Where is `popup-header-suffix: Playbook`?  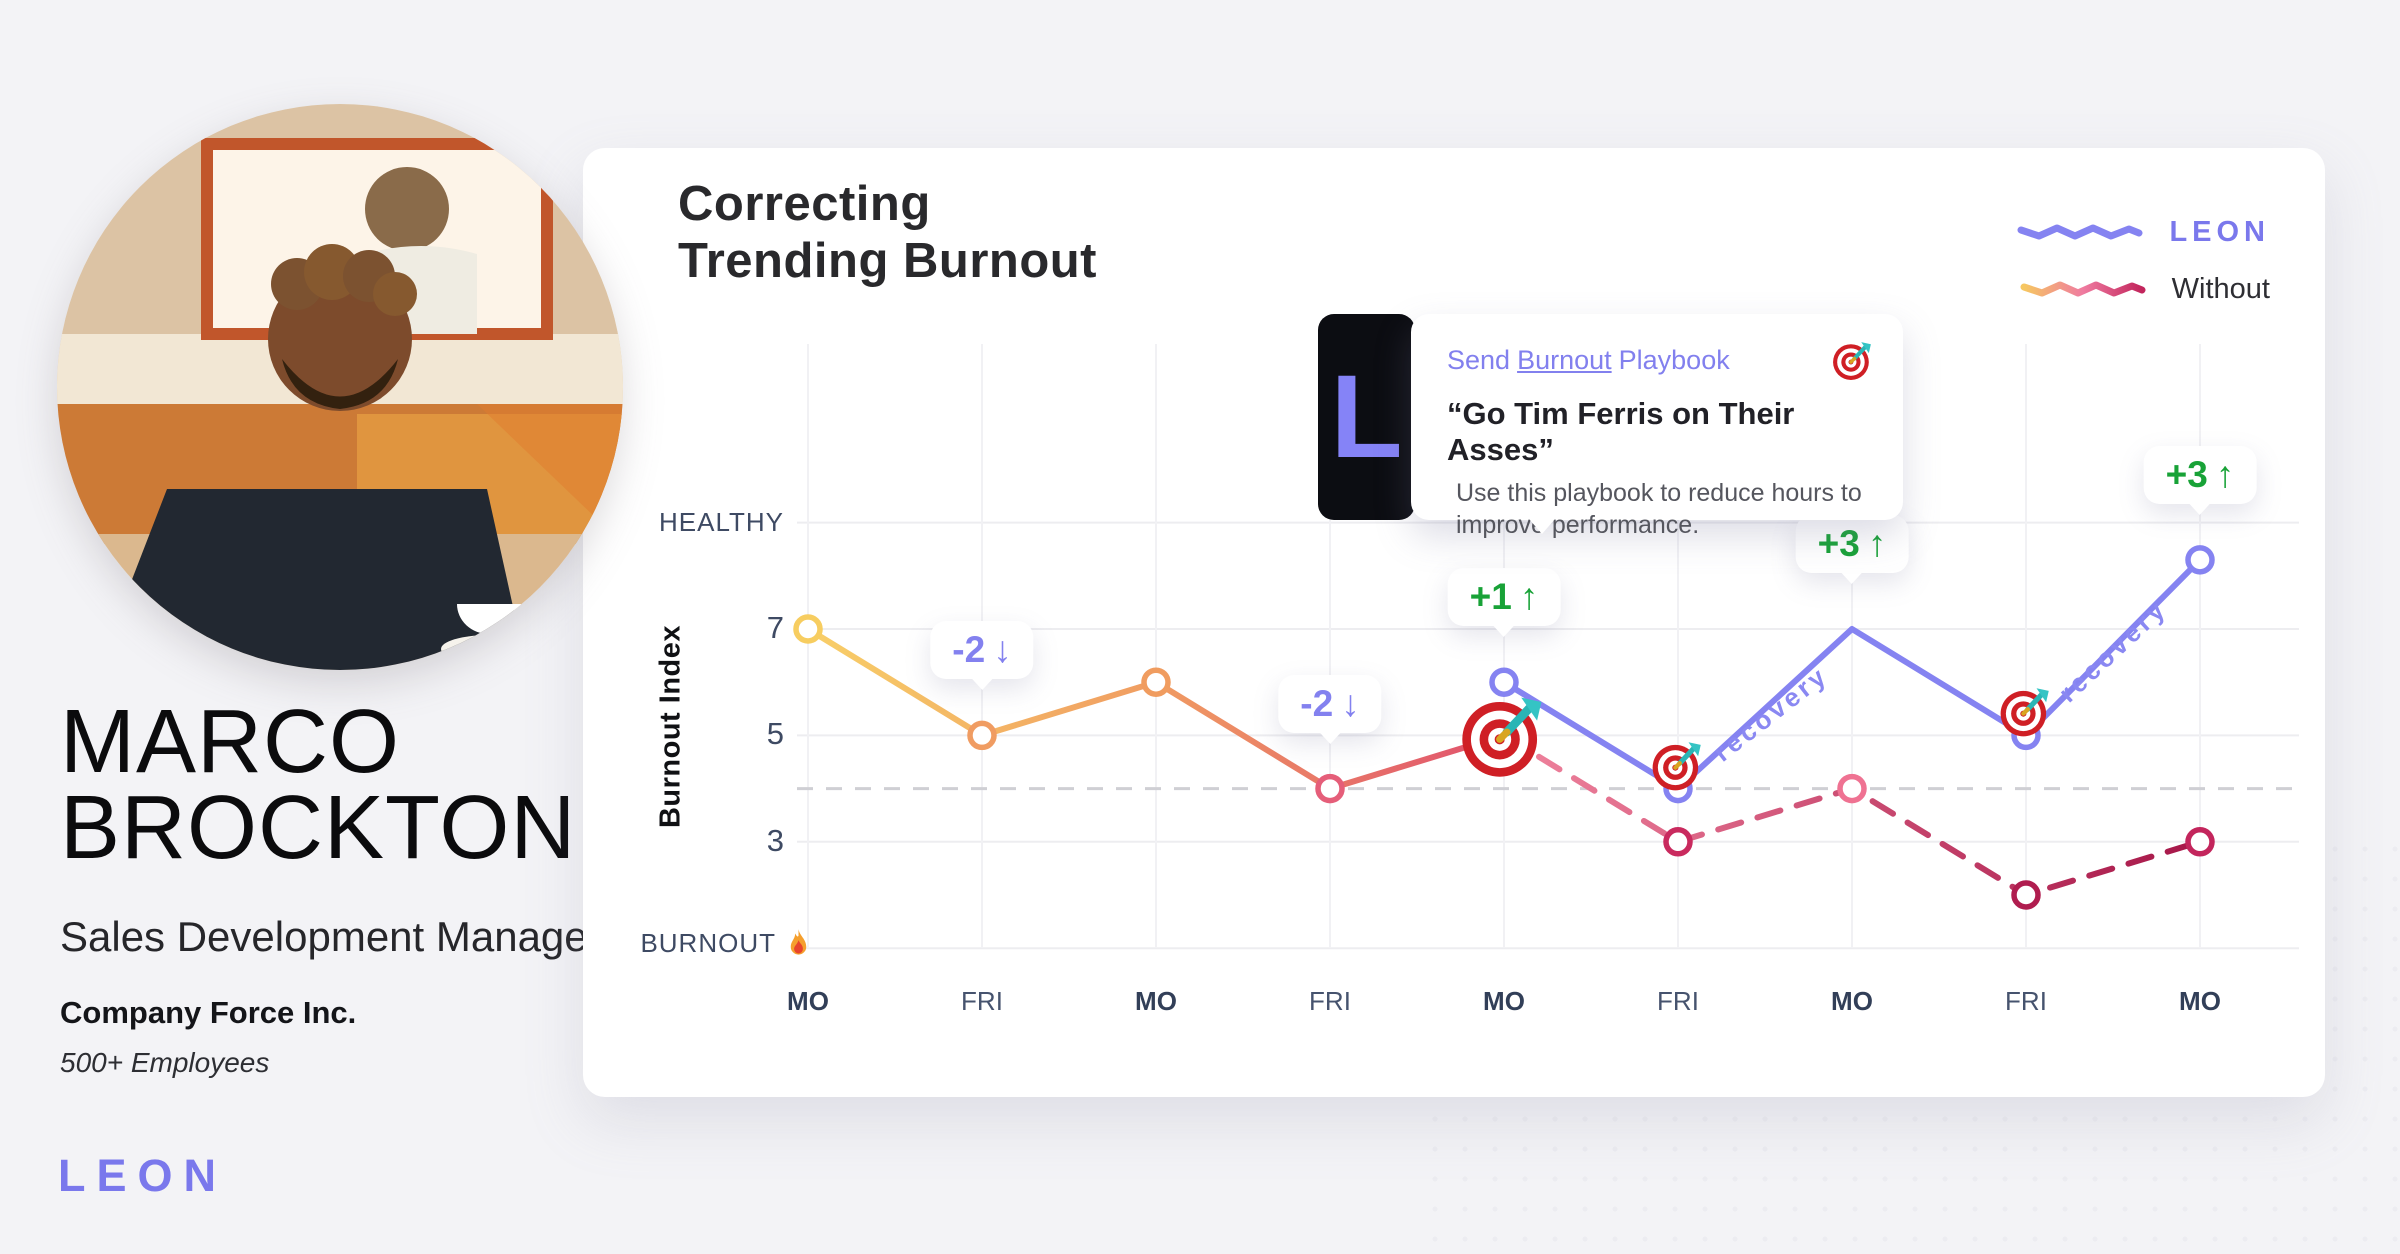
popup-header-suffix: Playbook is located at coordinates (1674, 359).